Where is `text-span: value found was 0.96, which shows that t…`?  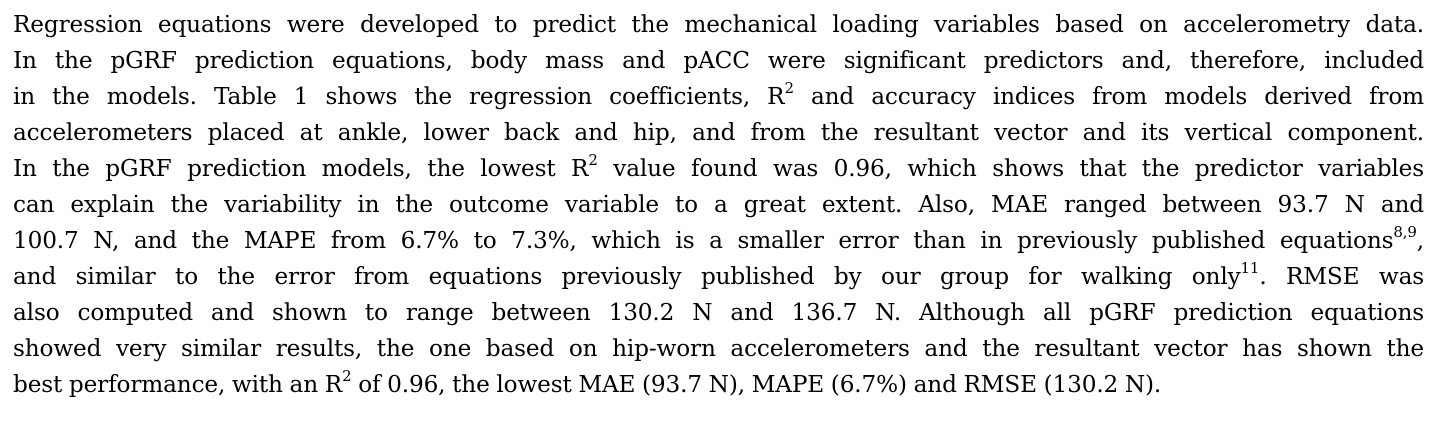 text-span: value found was 0.96, which shows that t… is located at coordinates (1010, 168).